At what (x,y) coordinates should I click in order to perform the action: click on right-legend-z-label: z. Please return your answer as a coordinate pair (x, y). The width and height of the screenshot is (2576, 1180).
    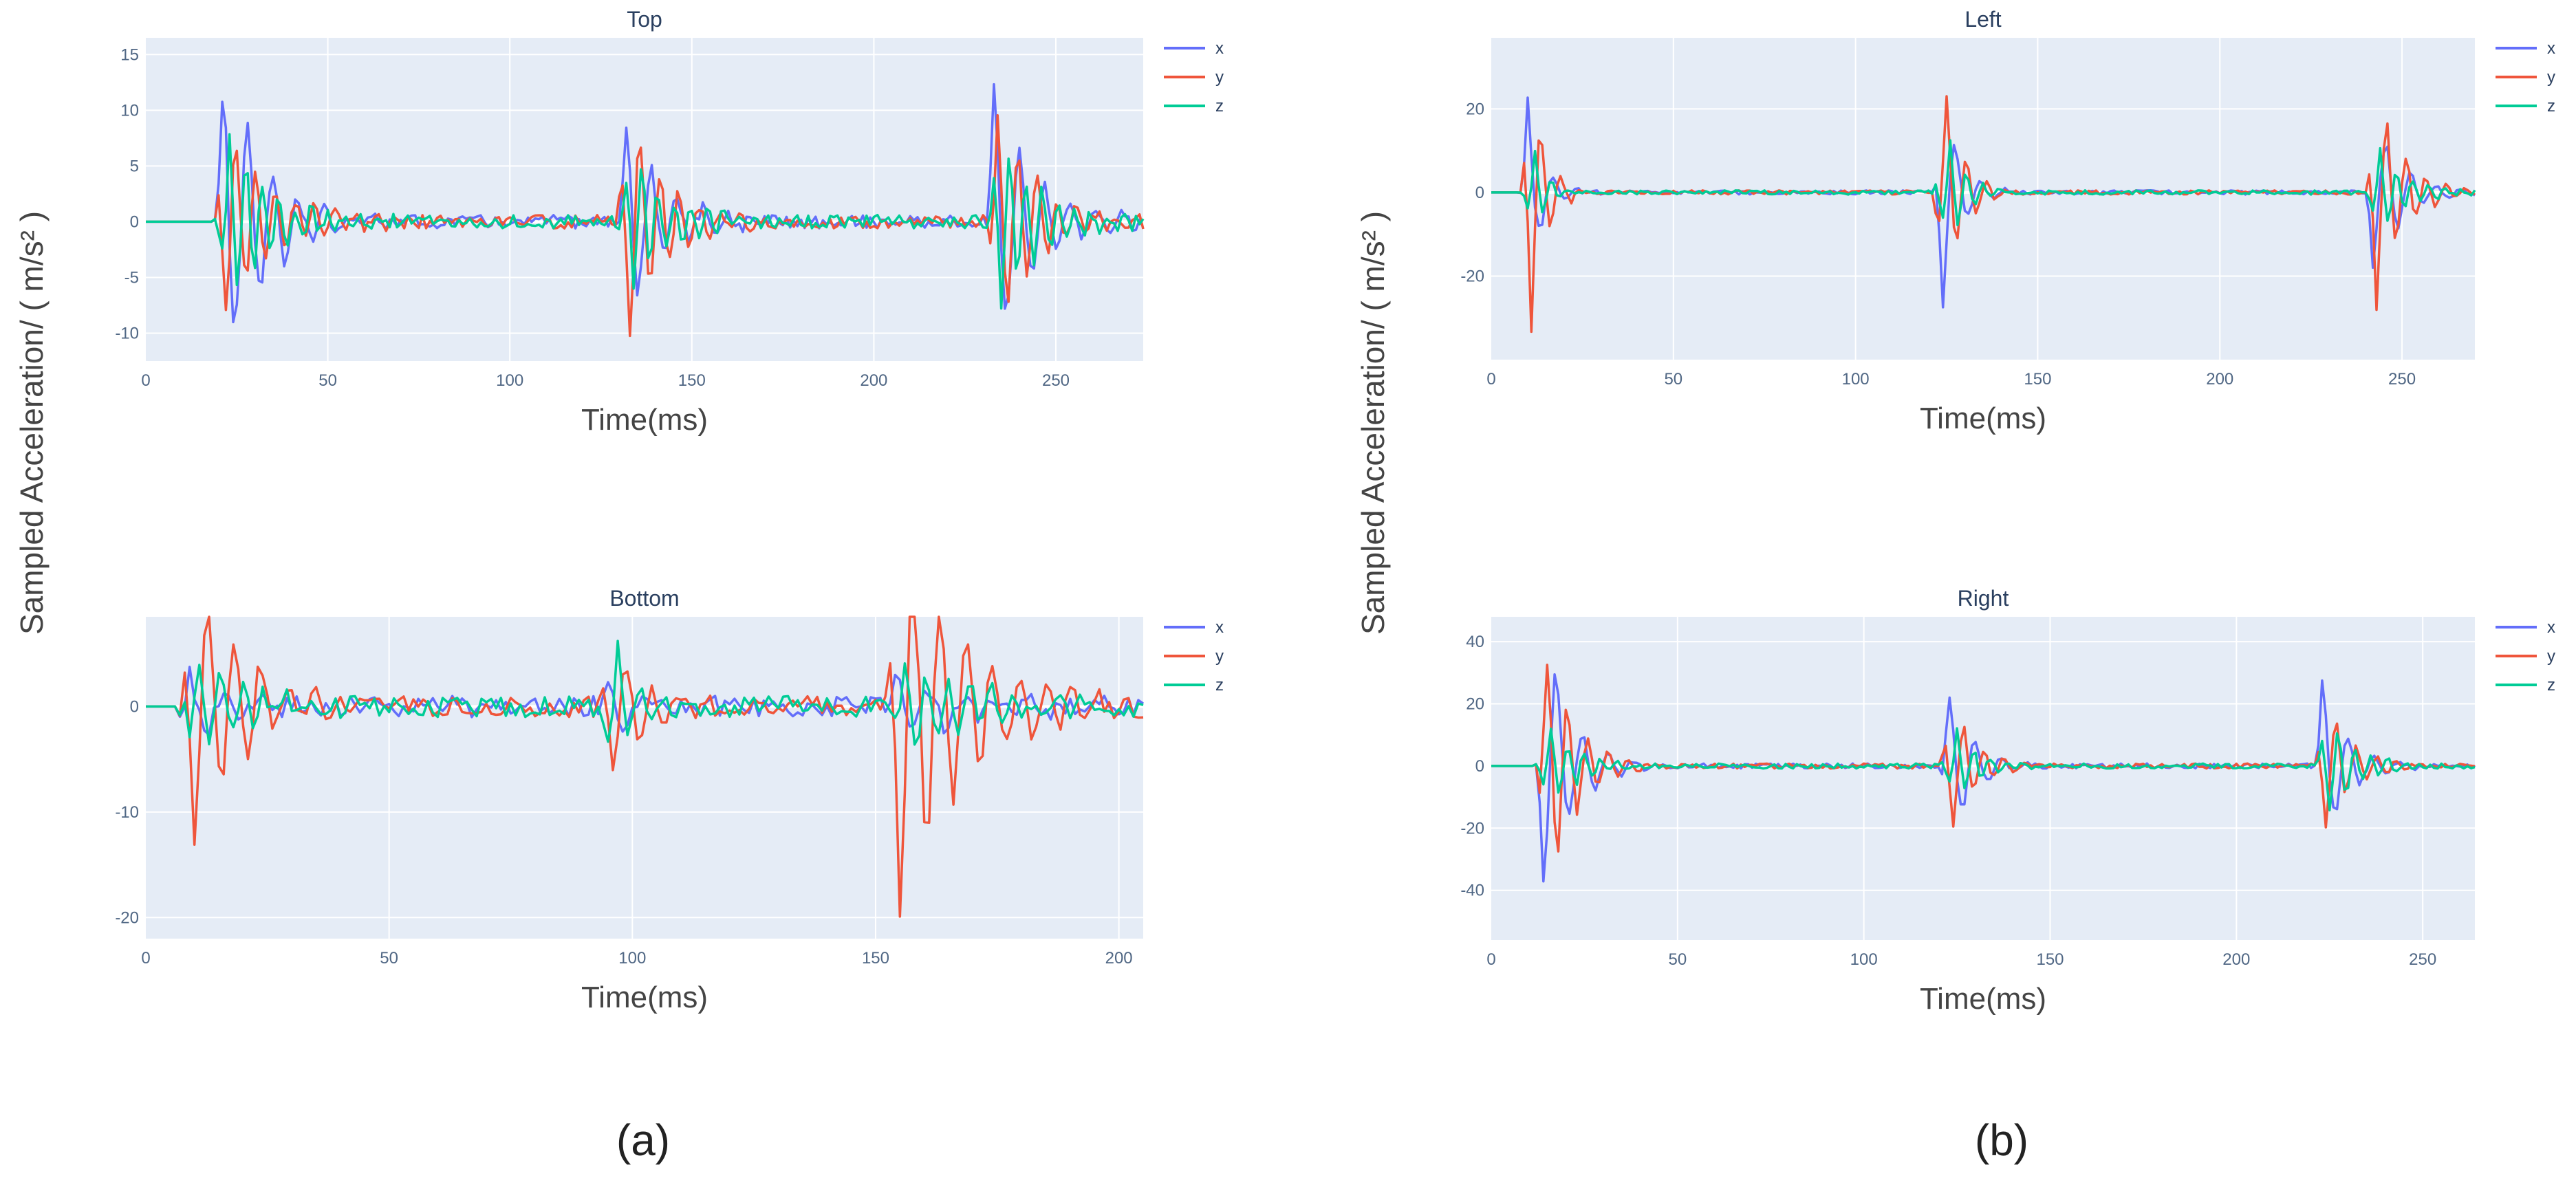
    Looking at the image, I should click on (2551, 685).